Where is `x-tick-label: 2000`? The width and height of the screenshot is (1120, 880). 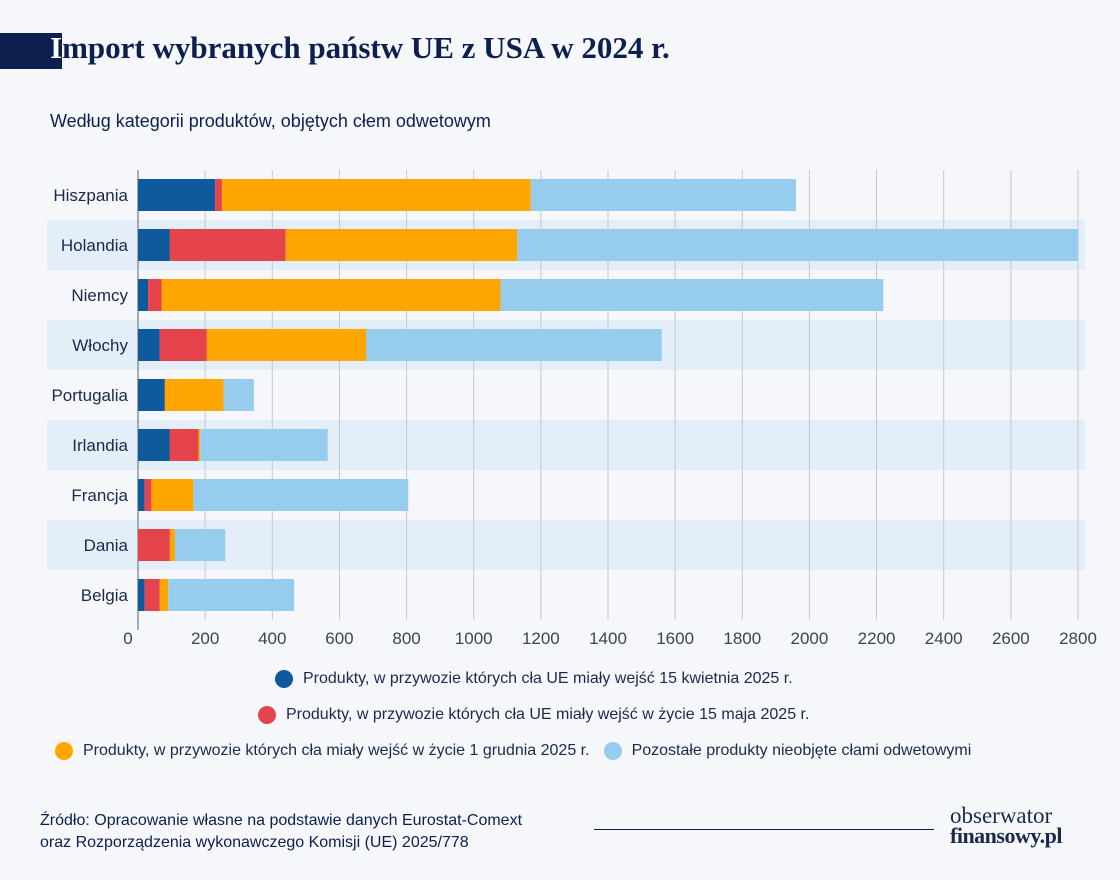 x-tick-label: 2000 is located at coordinates (810, 638).